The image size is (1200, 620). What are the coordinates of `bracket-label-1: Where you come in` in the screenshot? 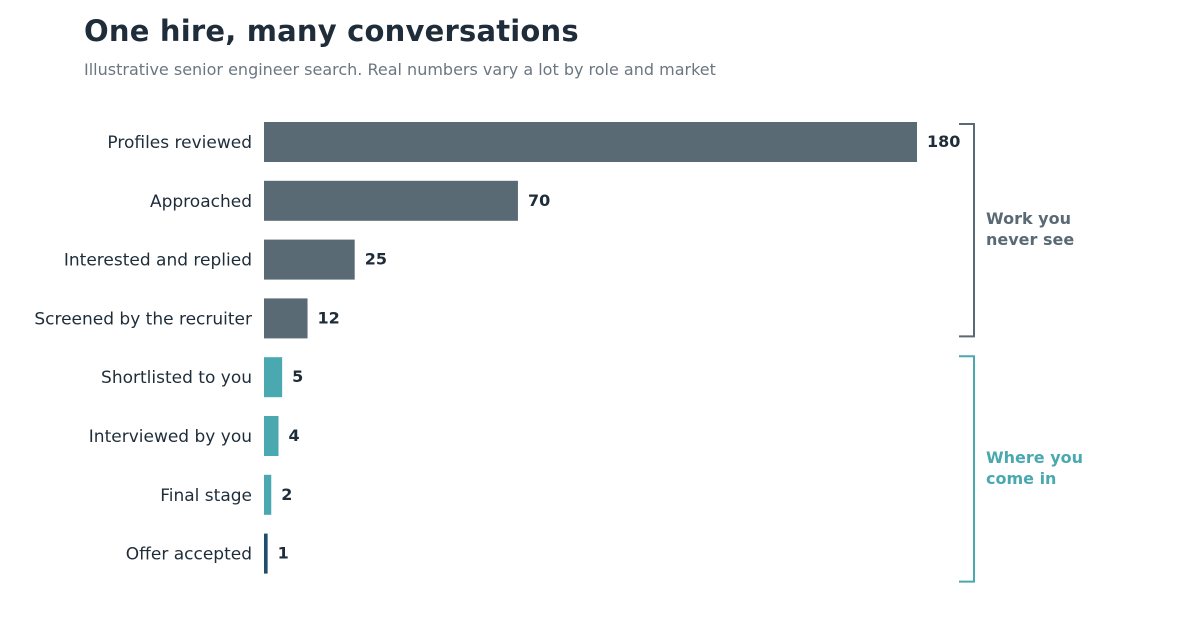 It's located at (1034, 468).